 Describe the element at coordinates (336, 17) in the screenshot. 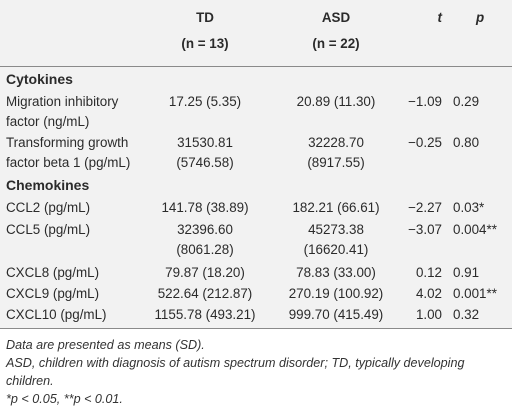

I see `header-asd: ASD` at that location.